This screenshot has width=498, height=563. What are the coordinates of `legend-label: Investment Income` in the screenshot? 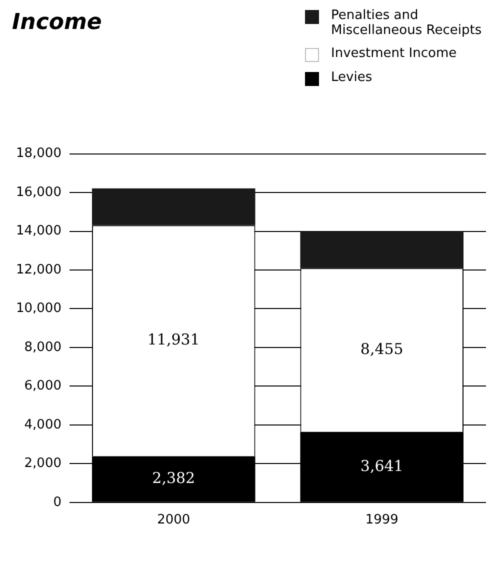 It's located at (394, 53).